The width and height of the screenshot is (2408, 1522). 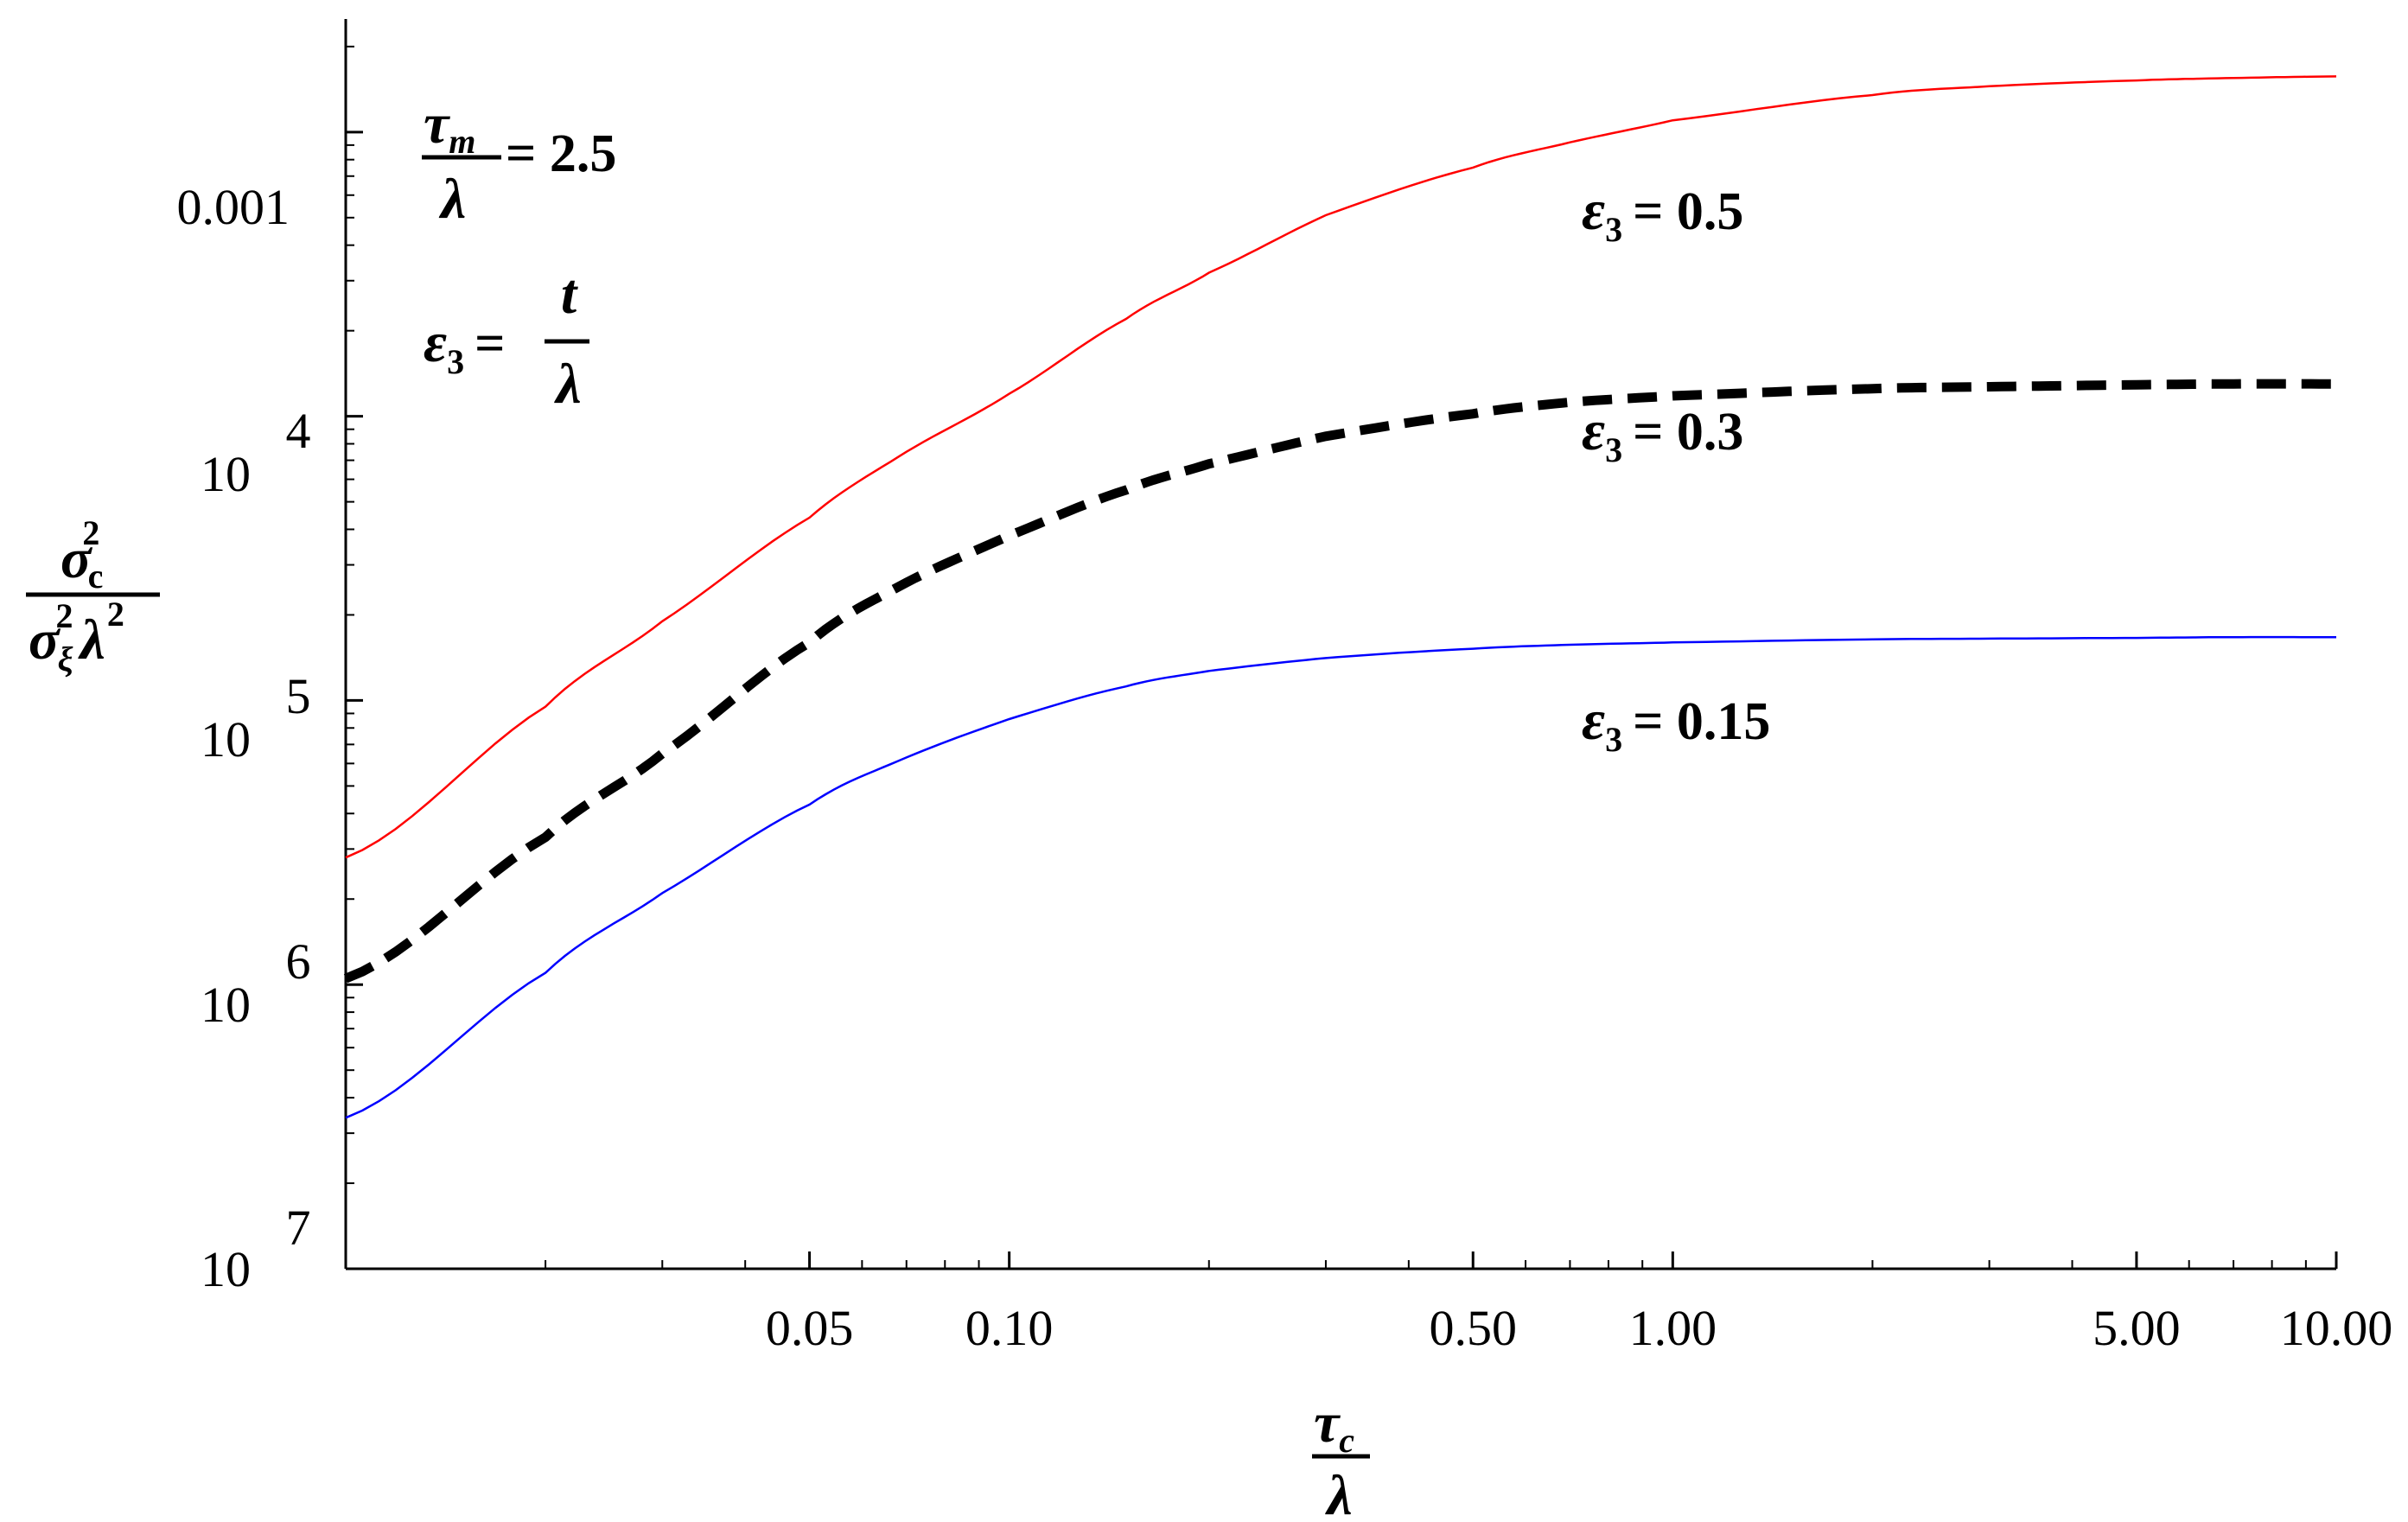 What do you see at coordinates (1579, 1328) in the screenshot?
I see `x-tick-labels: 0.05 0.10 0.50 1.00 5.00 10.00` at bounding box center [1579, 1328].